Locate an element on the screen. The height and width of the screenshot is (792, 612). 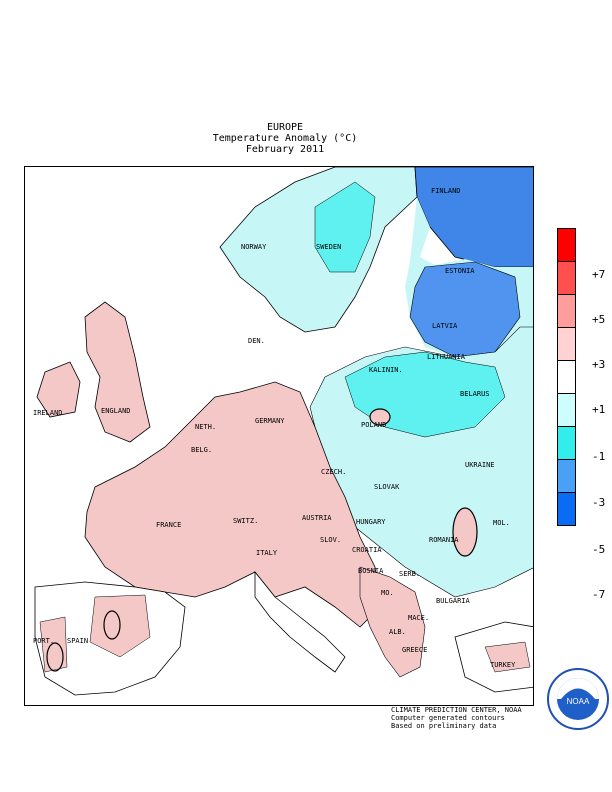
label-greece: GREECE is located at coordinates (415, 650).